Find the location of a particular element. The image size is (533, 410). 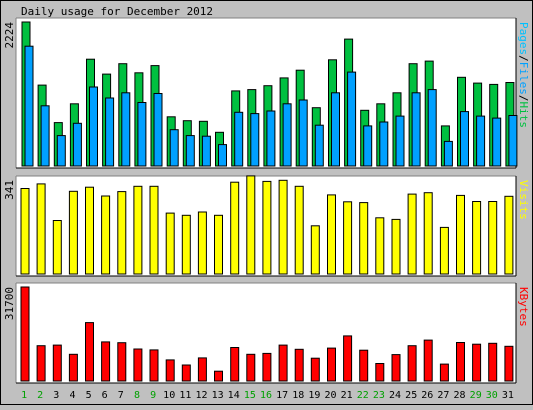

day-label-13: 13 is located at coordinates (218, 395).